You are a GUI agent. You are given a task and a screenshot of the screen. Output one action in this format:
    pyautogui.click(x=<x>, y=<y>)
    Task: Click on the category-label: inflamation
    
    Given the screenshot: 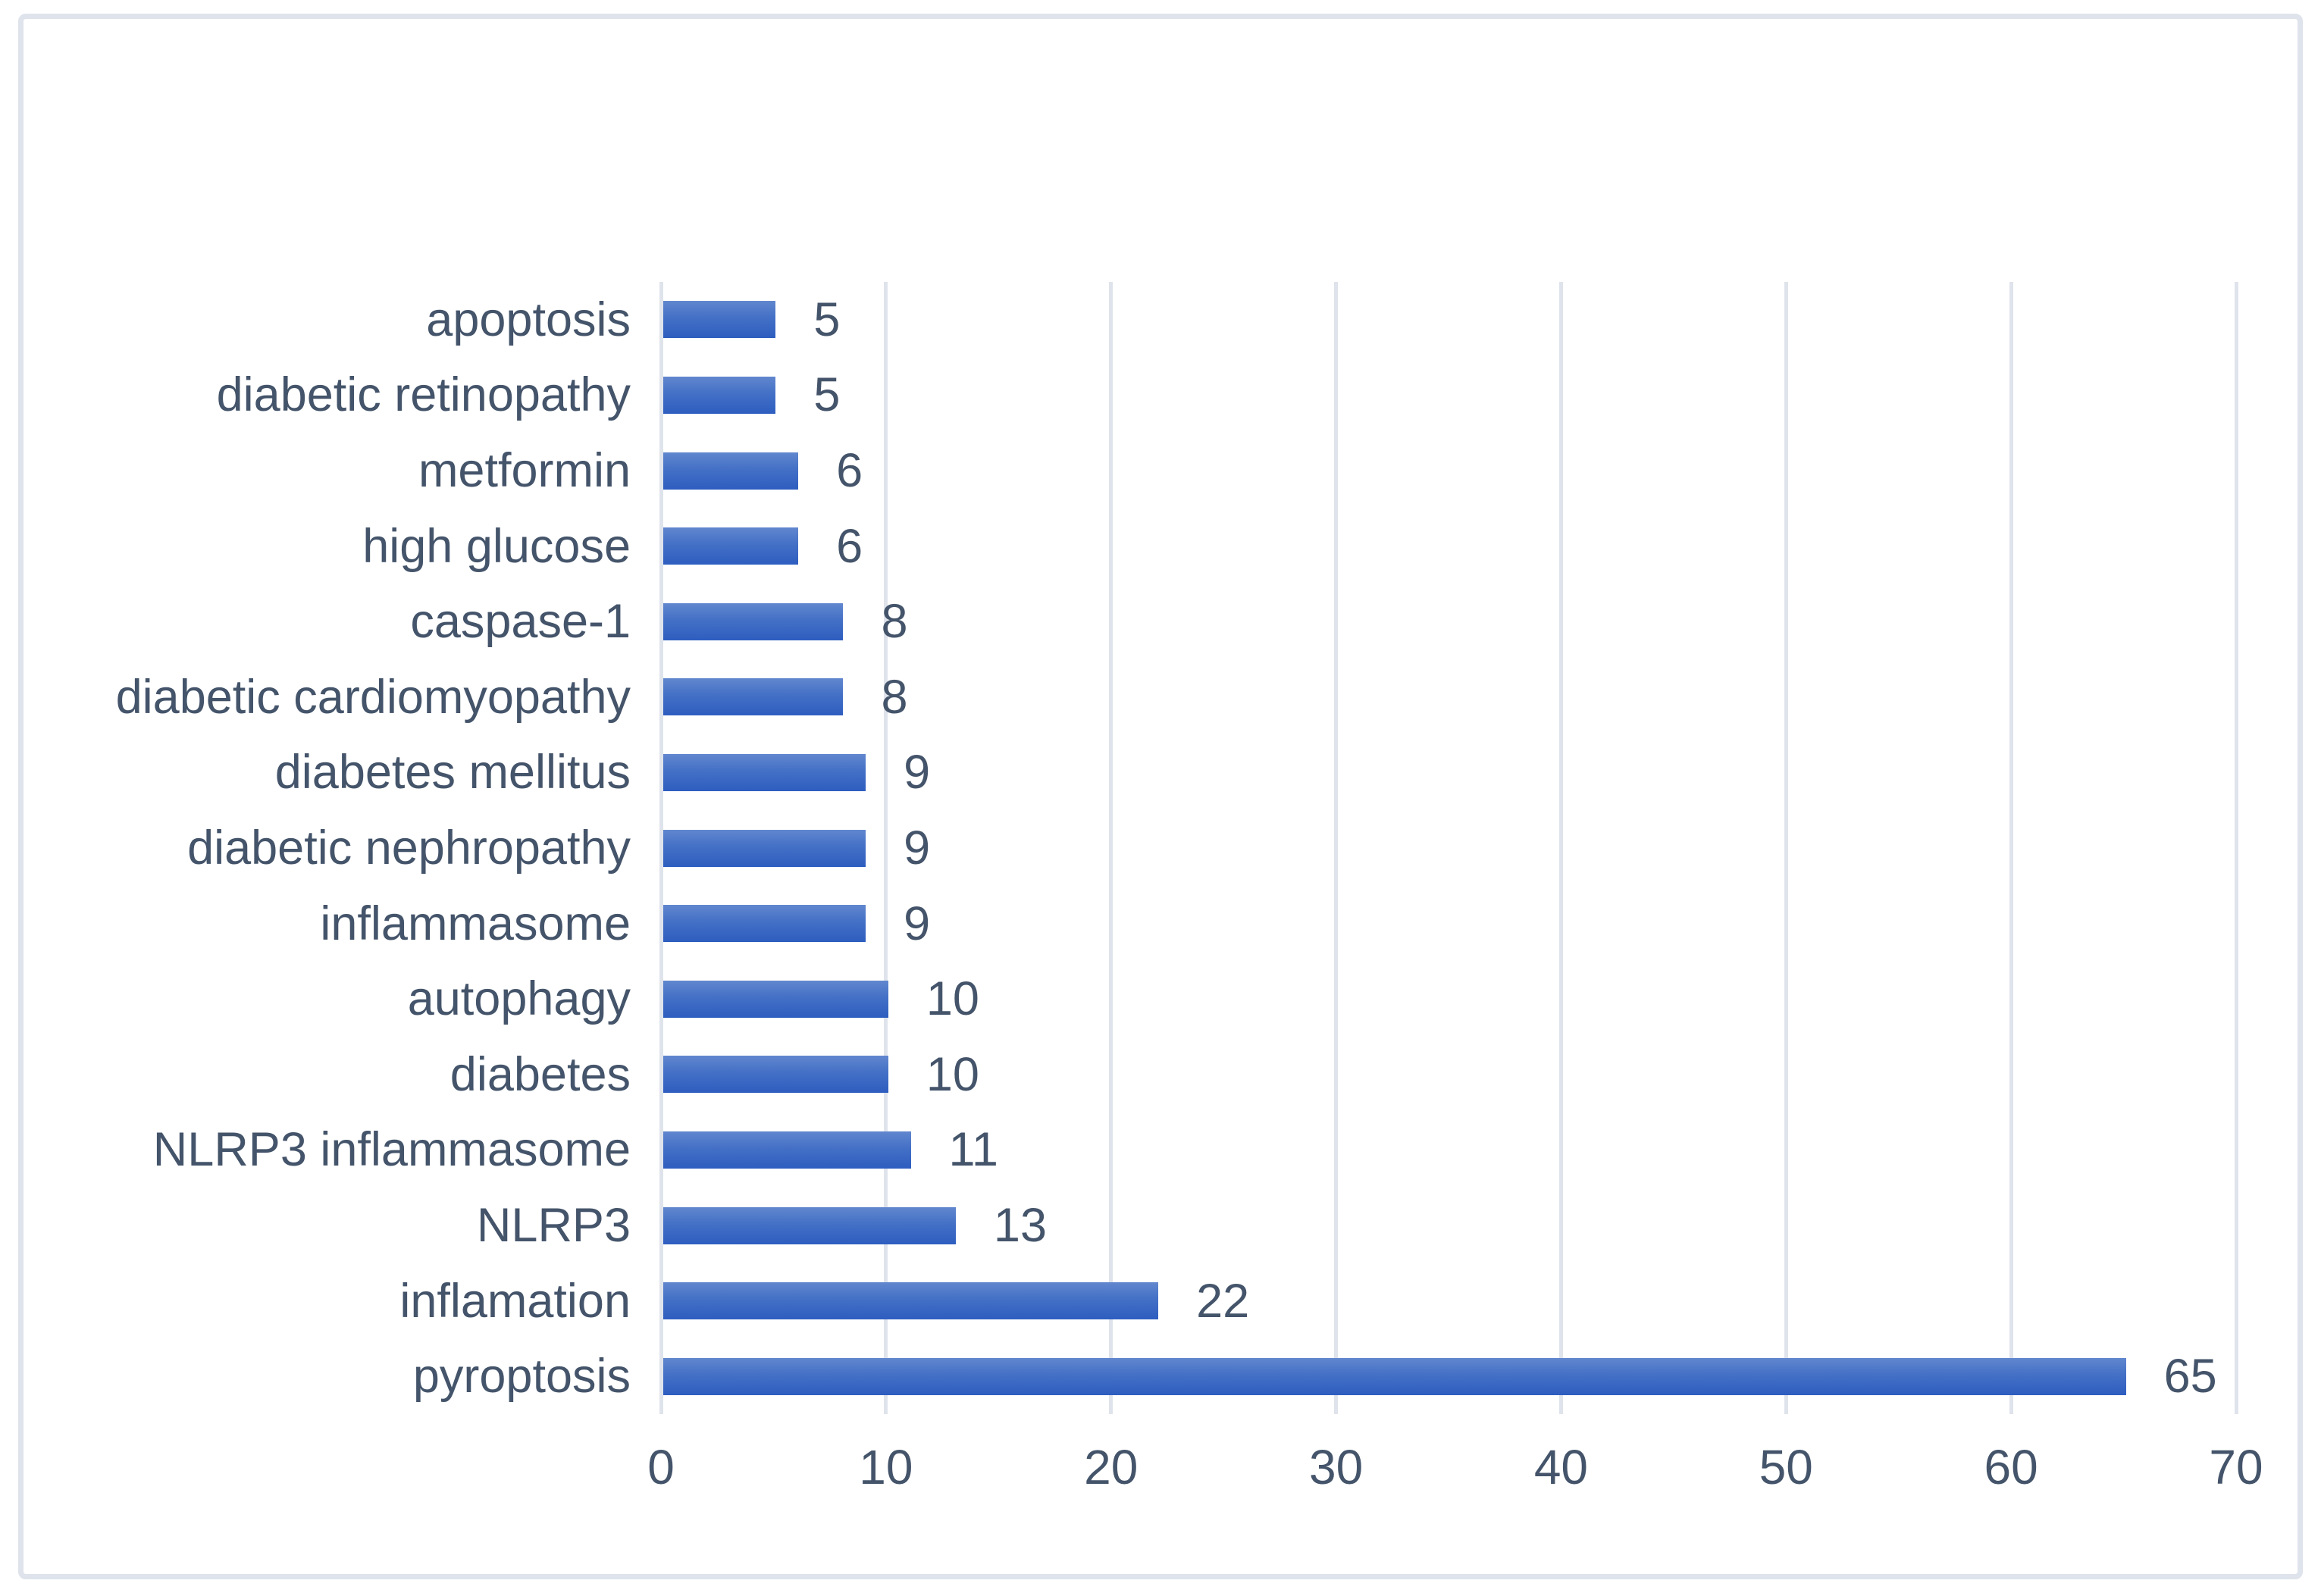 What is the action you would take?
    pyautogui.click(x=515, y=1301)
    